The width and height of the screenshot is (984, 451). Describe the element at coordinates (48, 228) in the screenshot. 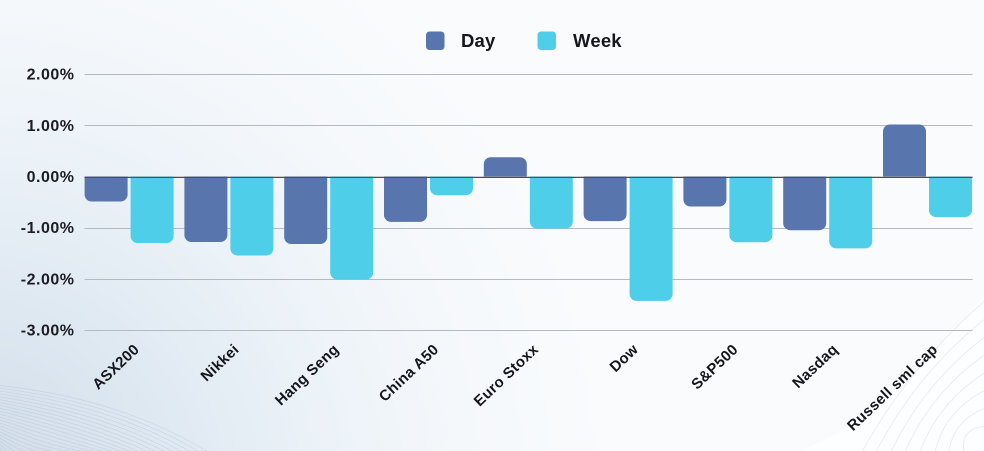

I see `svg-text: -1.00%` at that location.